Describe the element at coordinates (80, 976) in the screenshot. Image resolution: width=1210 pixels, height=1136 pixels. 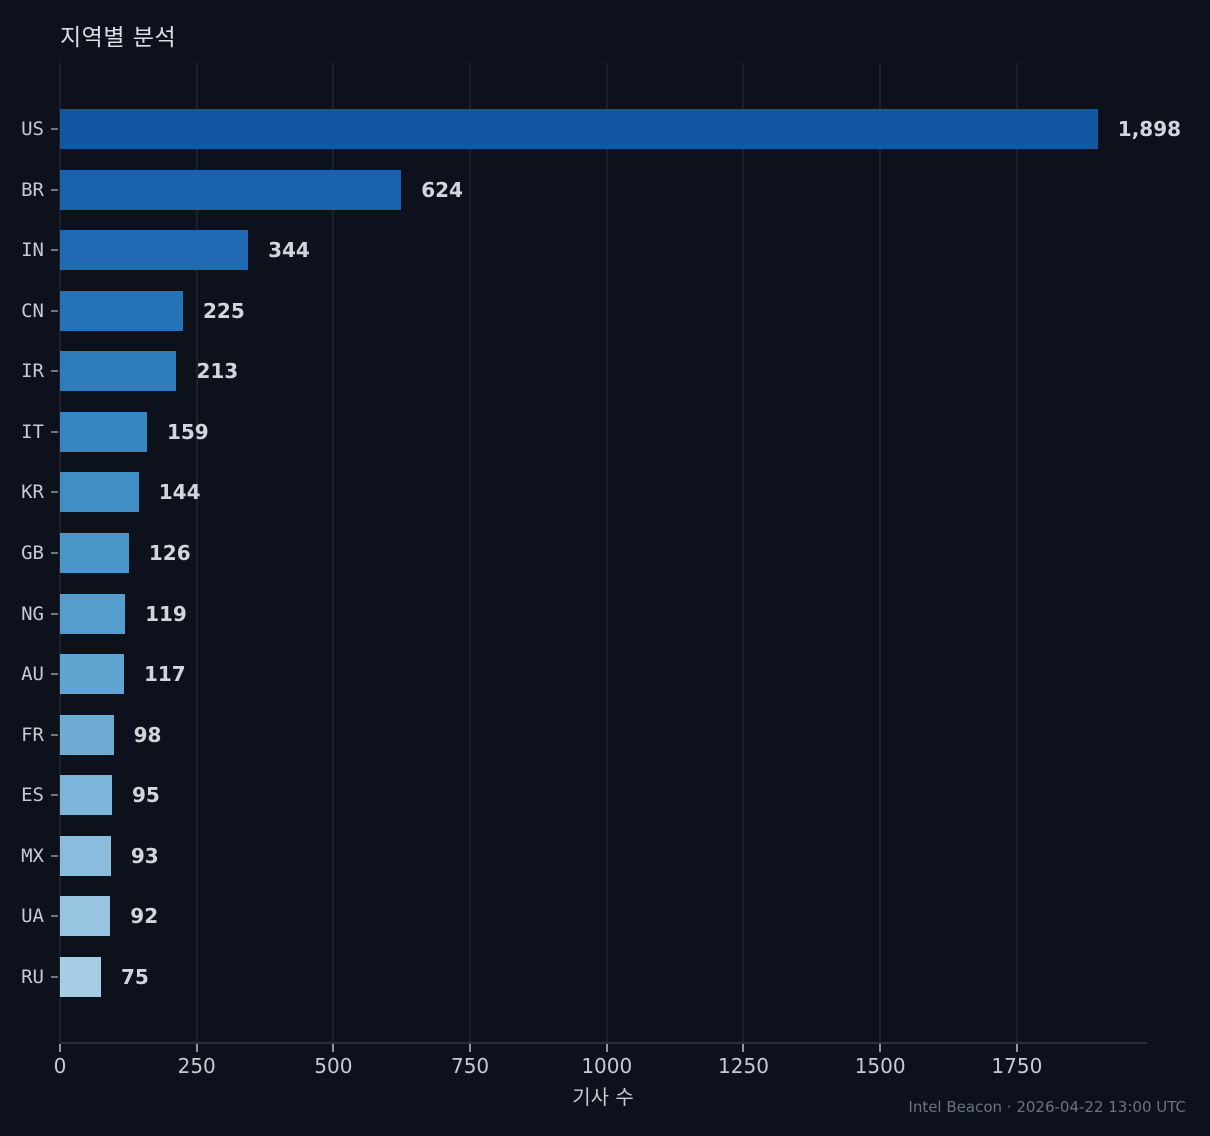
I see `bar-ru` at that location.